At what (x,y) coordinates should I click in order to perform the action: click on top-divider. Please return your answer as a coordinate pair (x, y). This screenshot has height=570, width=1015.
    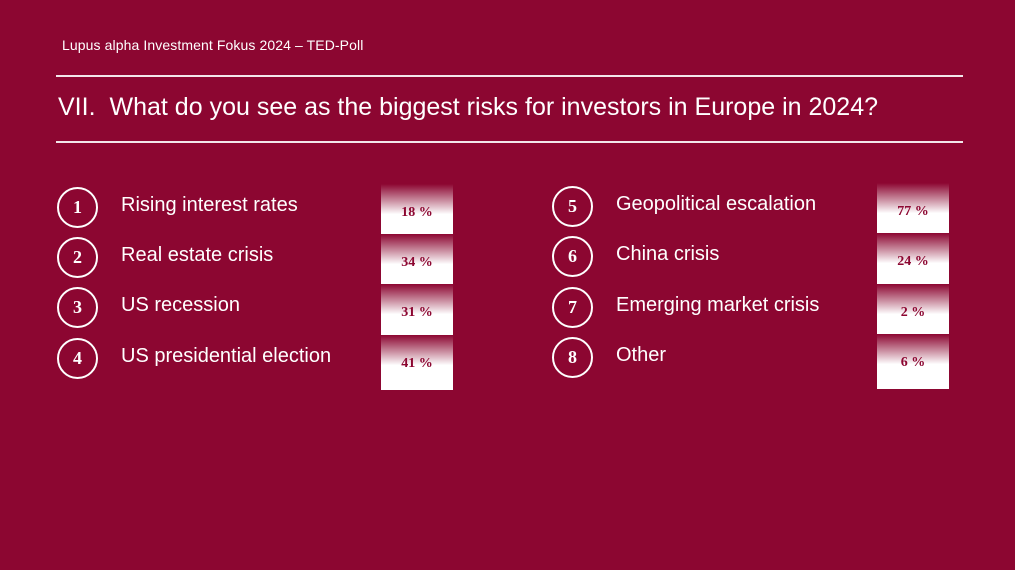
    Looking at the image, I should click on (509, 76).